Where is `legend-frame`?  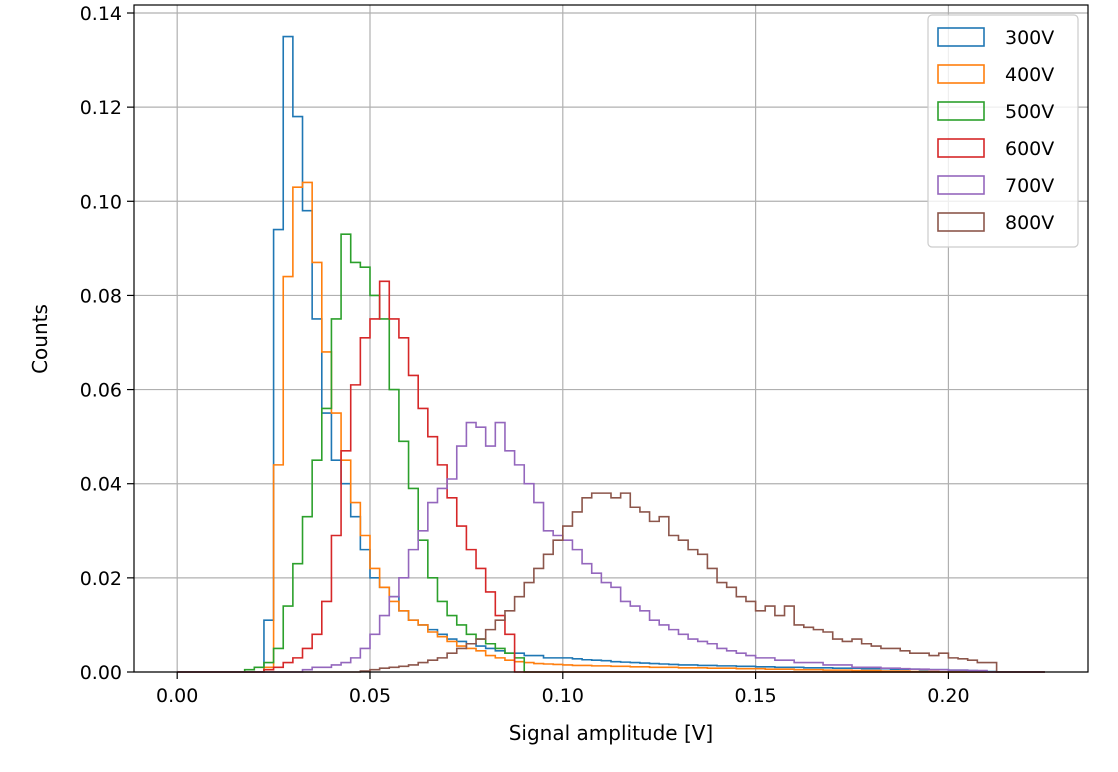
legend-frame is located at coordinates (1003, 131).